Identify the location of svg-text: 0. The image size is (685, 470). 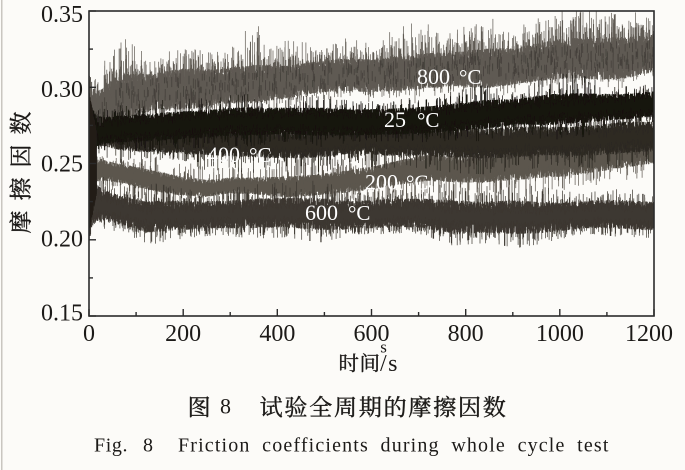
(89, 334).